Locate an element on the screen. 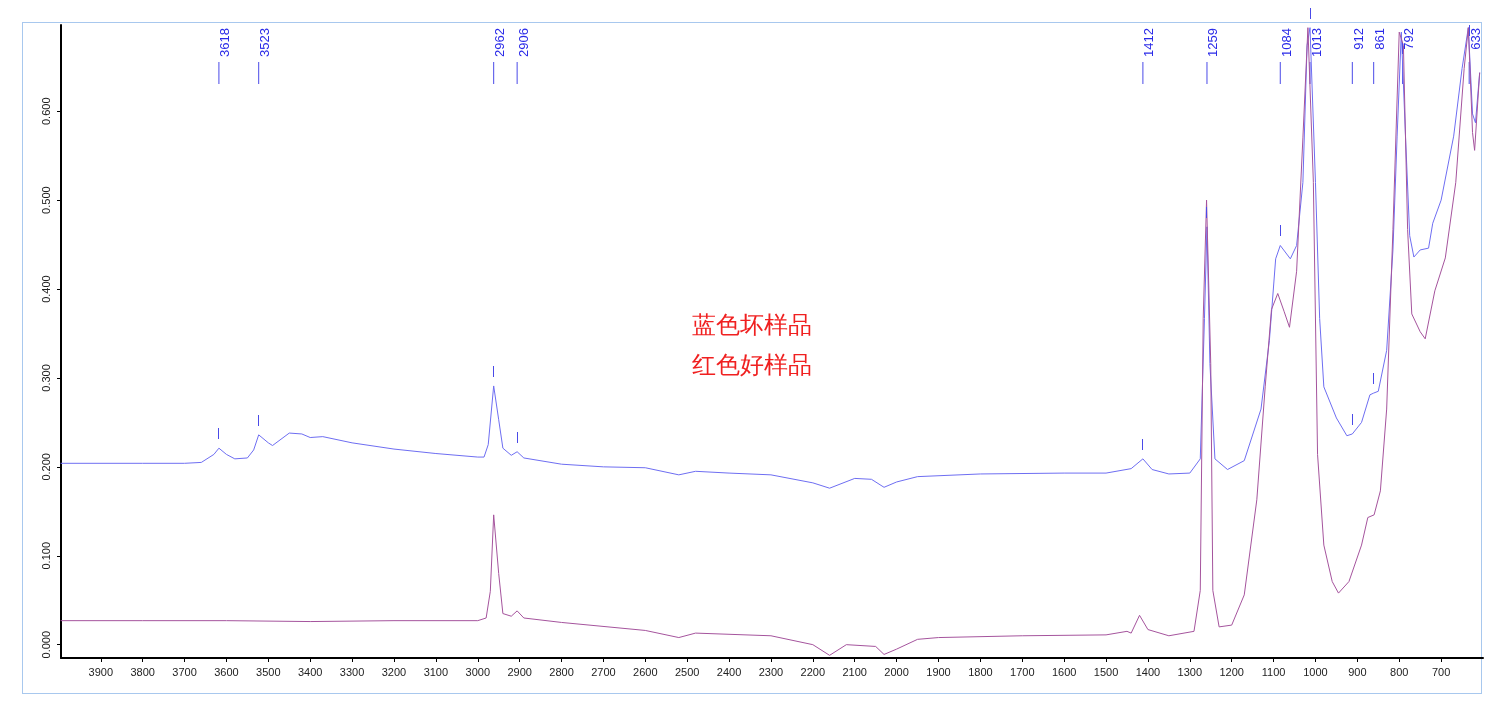  x-tick-label: 3500 is located at coordinates (268, 671).